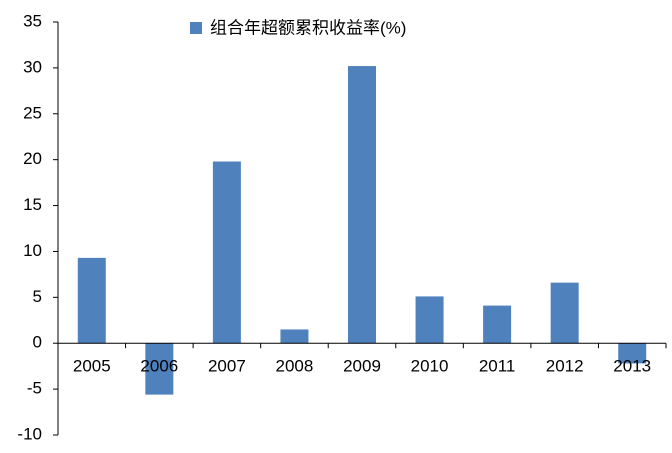 Image resolution: width=672 pixels, height=453 pixels. What do you see at coordinates (32, 204) in the screenshot?
I see `y-tick-label: 15` at bounding box center [32, 204].